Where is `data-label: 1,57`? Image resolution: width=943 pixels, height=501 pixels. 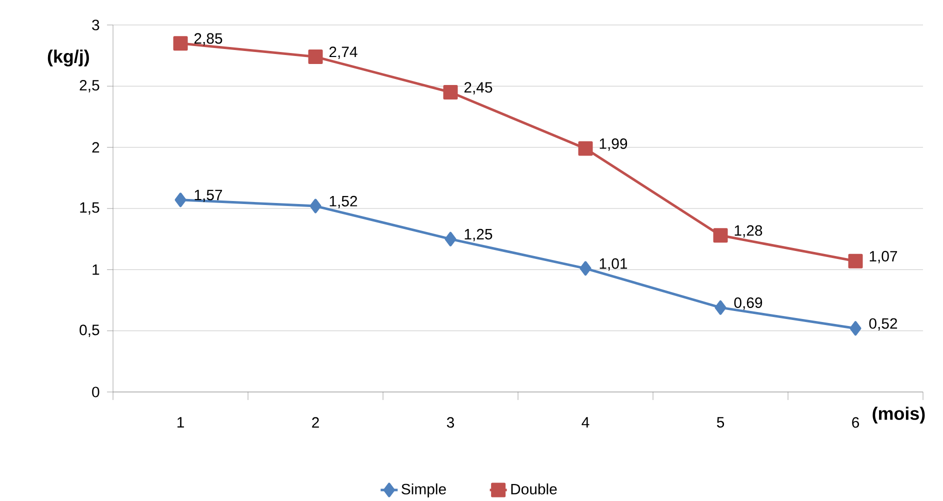
data-label: 1,57 is located at coordinates (208, 196).